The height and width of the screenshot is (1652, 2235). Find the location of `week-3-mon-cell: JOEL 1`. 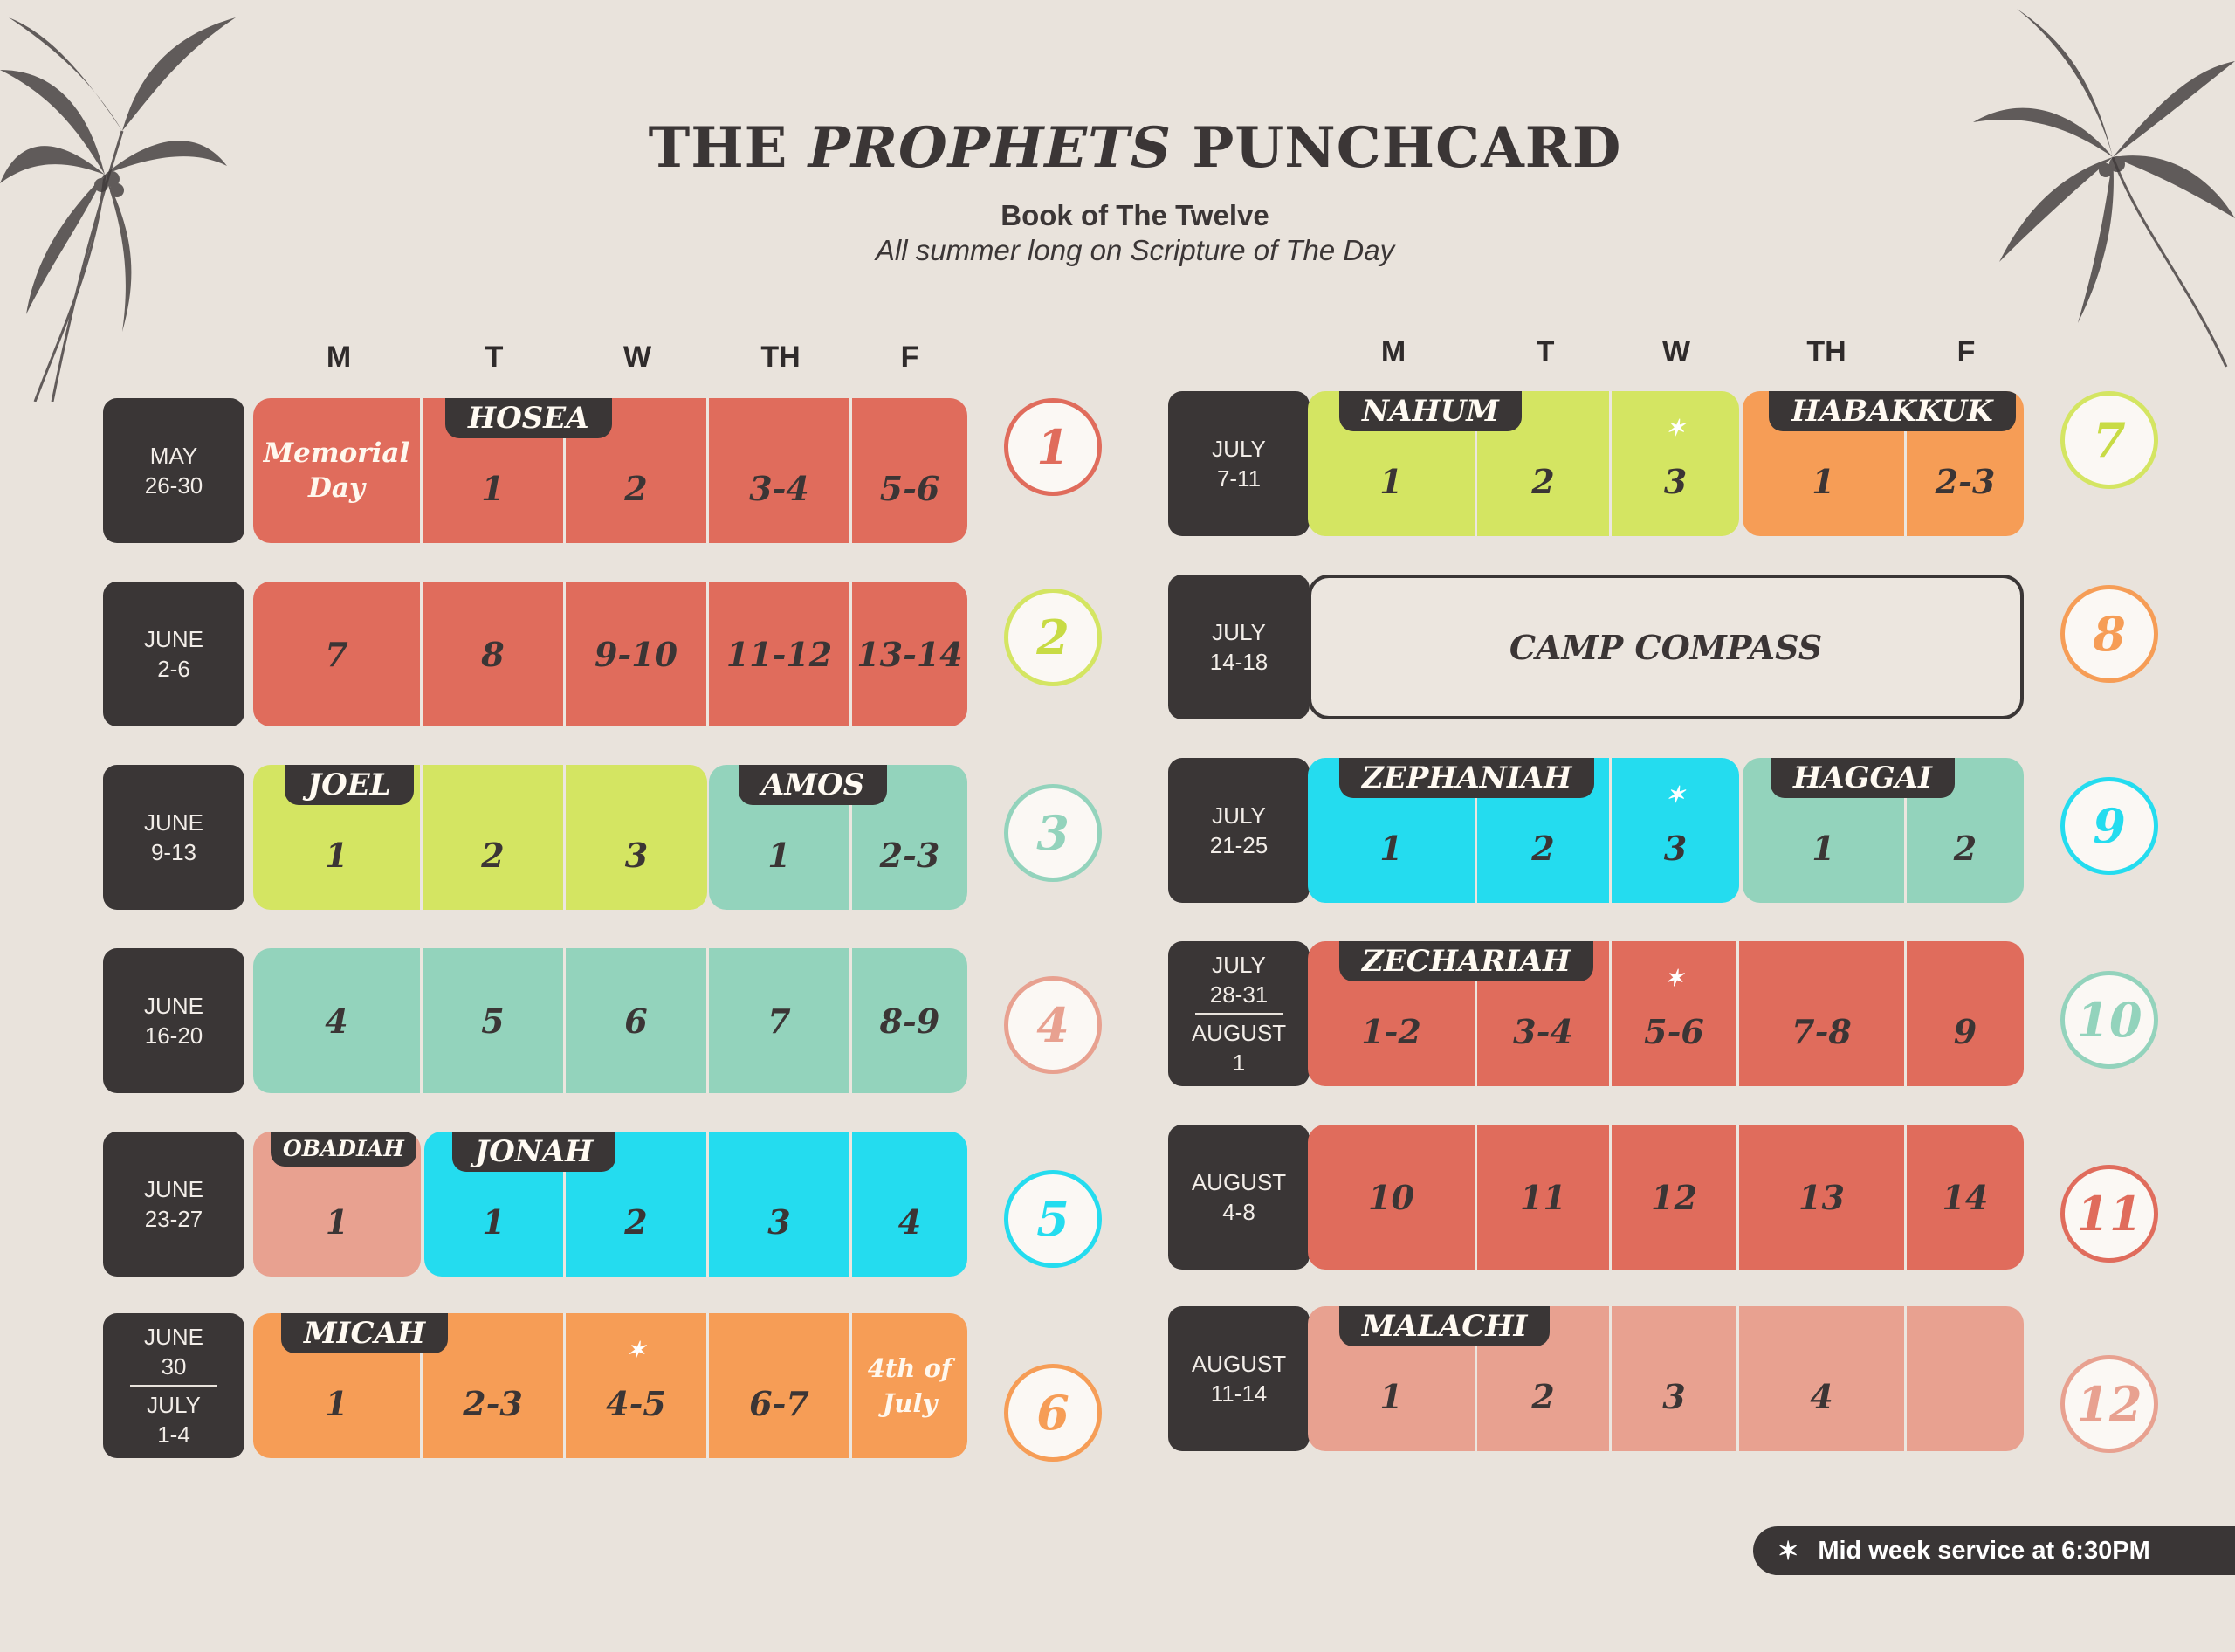

week-3-mon-cell: JOEL 1 is located at coordinates (338, 837).